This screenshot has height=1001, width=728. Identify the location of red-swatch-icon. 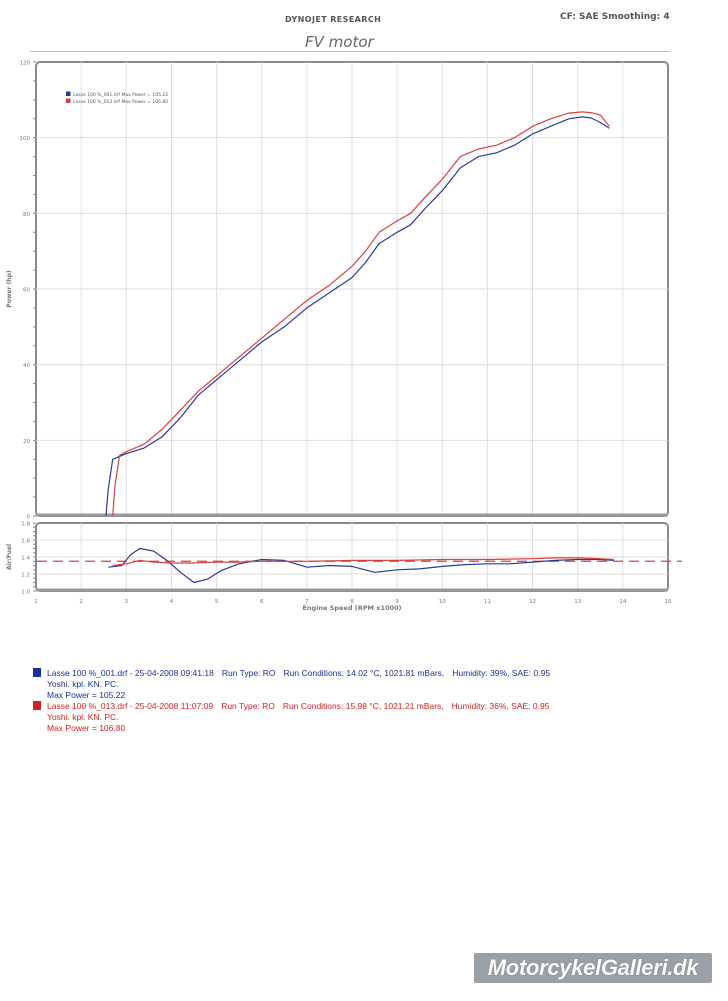
(37, 705).